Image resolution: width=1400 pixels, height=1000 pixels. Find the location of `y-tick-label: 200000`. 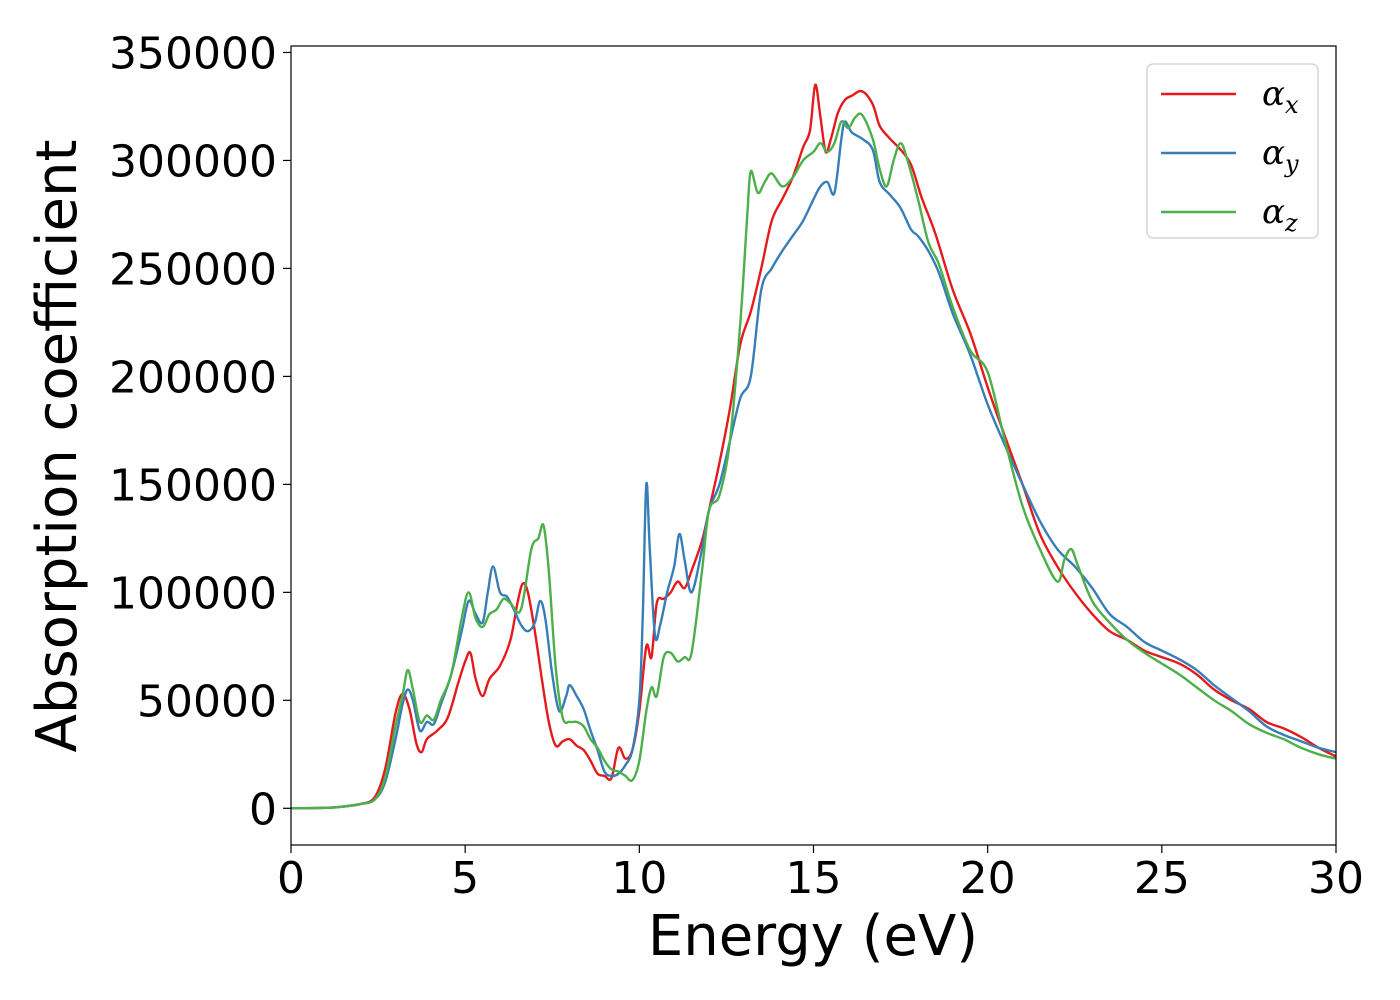

y-tick-label: 200000 is located at coordinates (193, 377).